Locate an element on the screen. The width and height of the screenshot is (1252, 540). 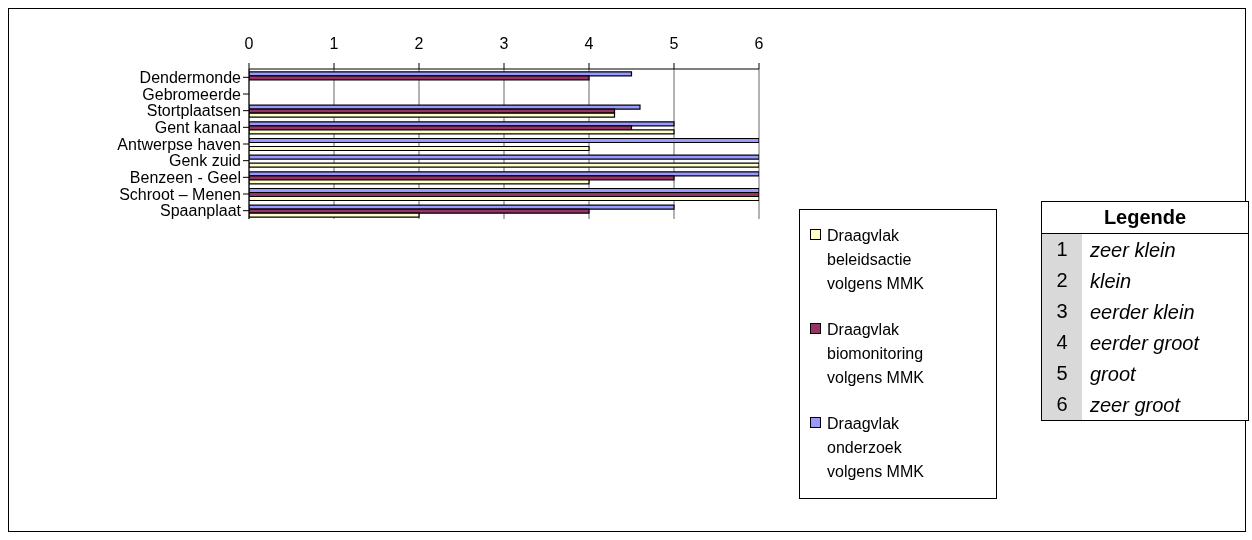
x-tick-label: 3 is located at coordinates (504, 43).